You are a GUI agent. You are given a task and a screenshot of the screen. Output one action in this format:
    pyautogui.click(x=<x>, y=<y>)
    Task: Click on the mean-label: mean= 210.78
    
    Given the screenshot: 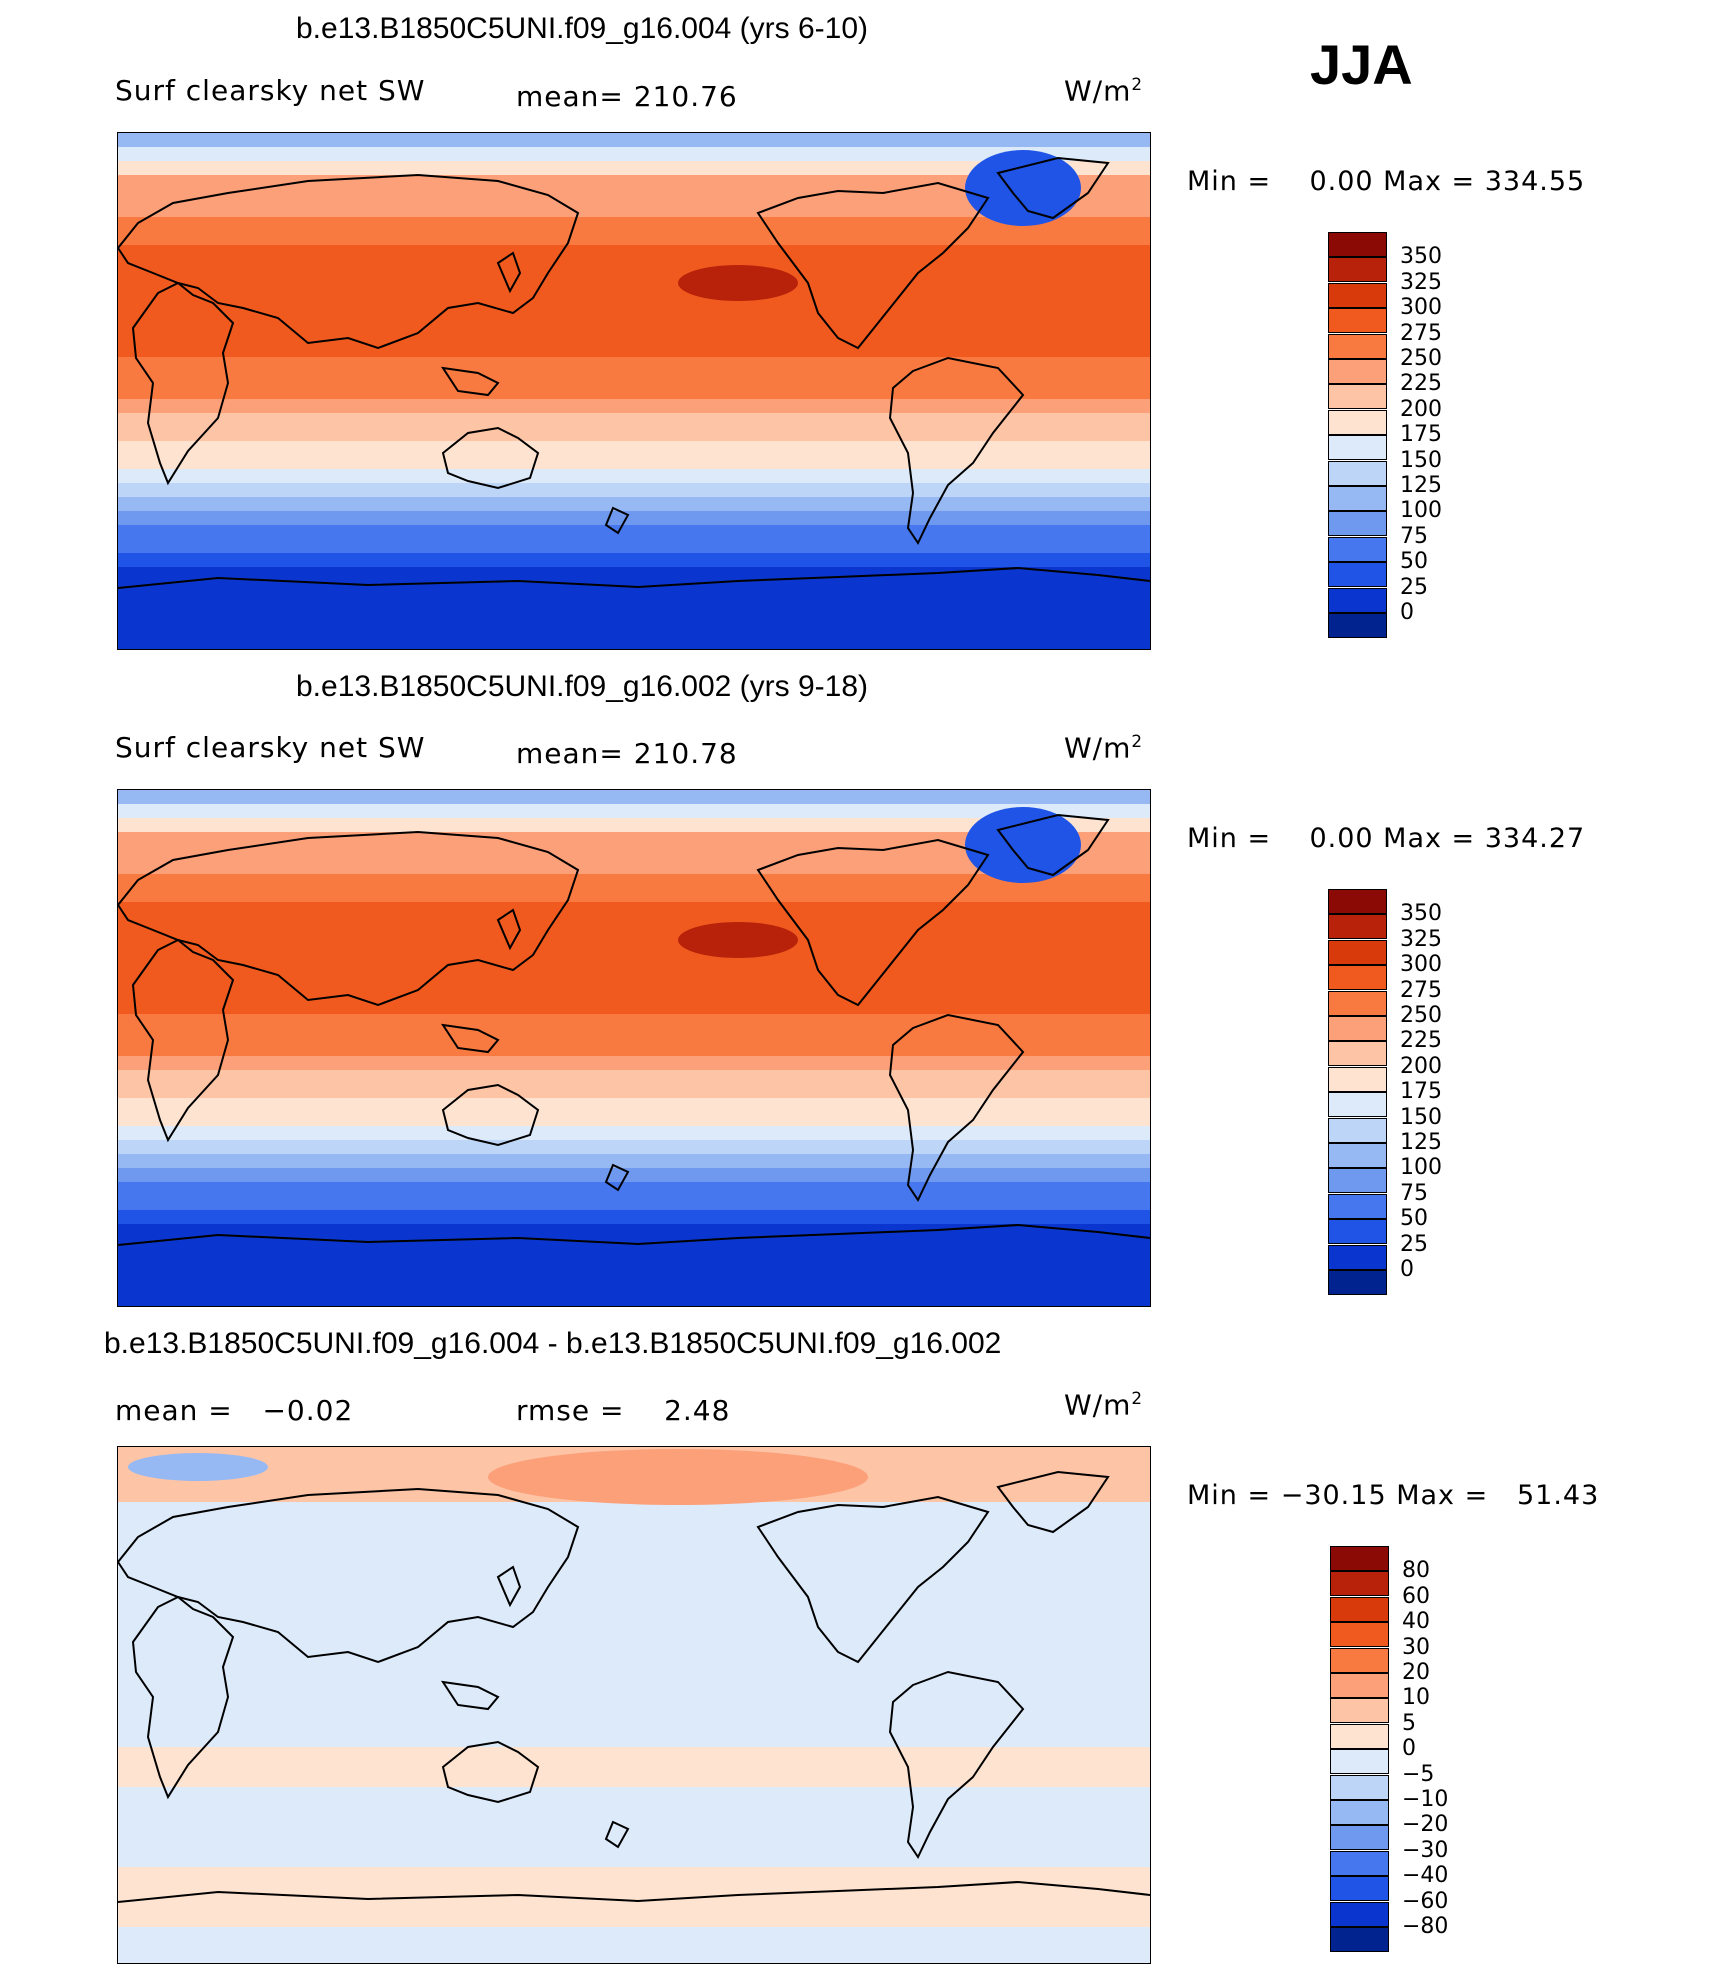 What is the action you would take?
    pyautogui.click(x=627, y=753)
    